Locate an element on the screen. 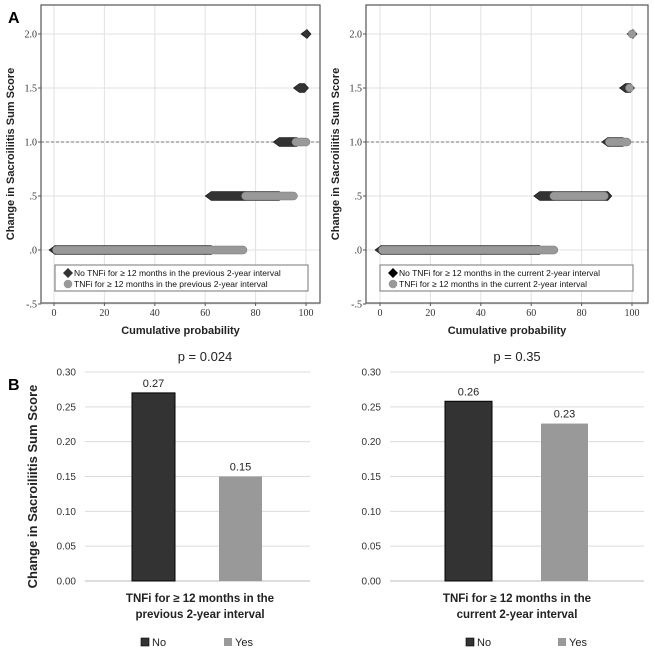 The width and height of the screenshot is (655, 658). legend-circle-icon is located at coordinates (68, 284).